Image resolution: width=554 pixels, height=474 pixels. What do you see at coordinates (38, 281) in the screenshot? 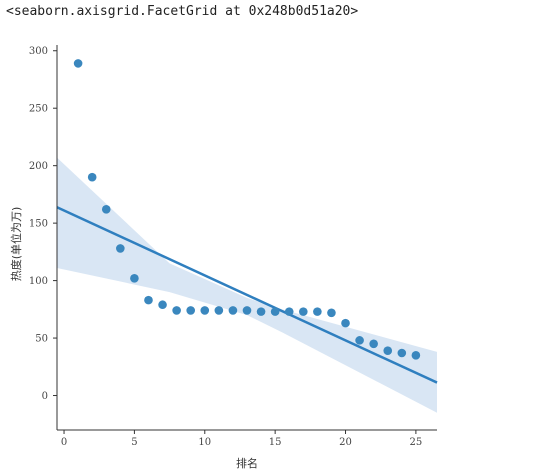
I see `y-tick-label: 100` at bounding box center [38, 281].